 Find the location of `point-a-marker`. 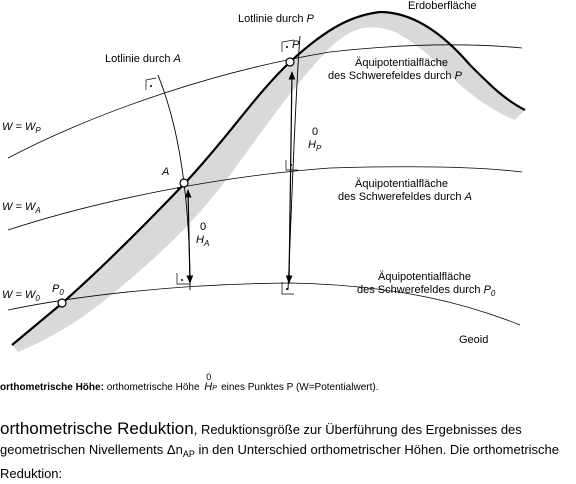

point-a-marker is located at coordinates (184, 183).